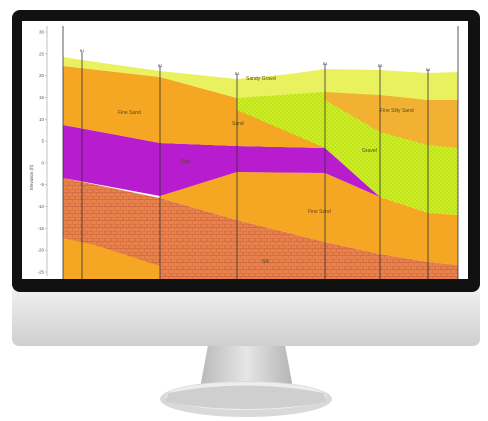  What do you see at coordinates (380, 66) in the screenshot?
I see `borehole-label-b5: B5` at bounding box center [380, 66].